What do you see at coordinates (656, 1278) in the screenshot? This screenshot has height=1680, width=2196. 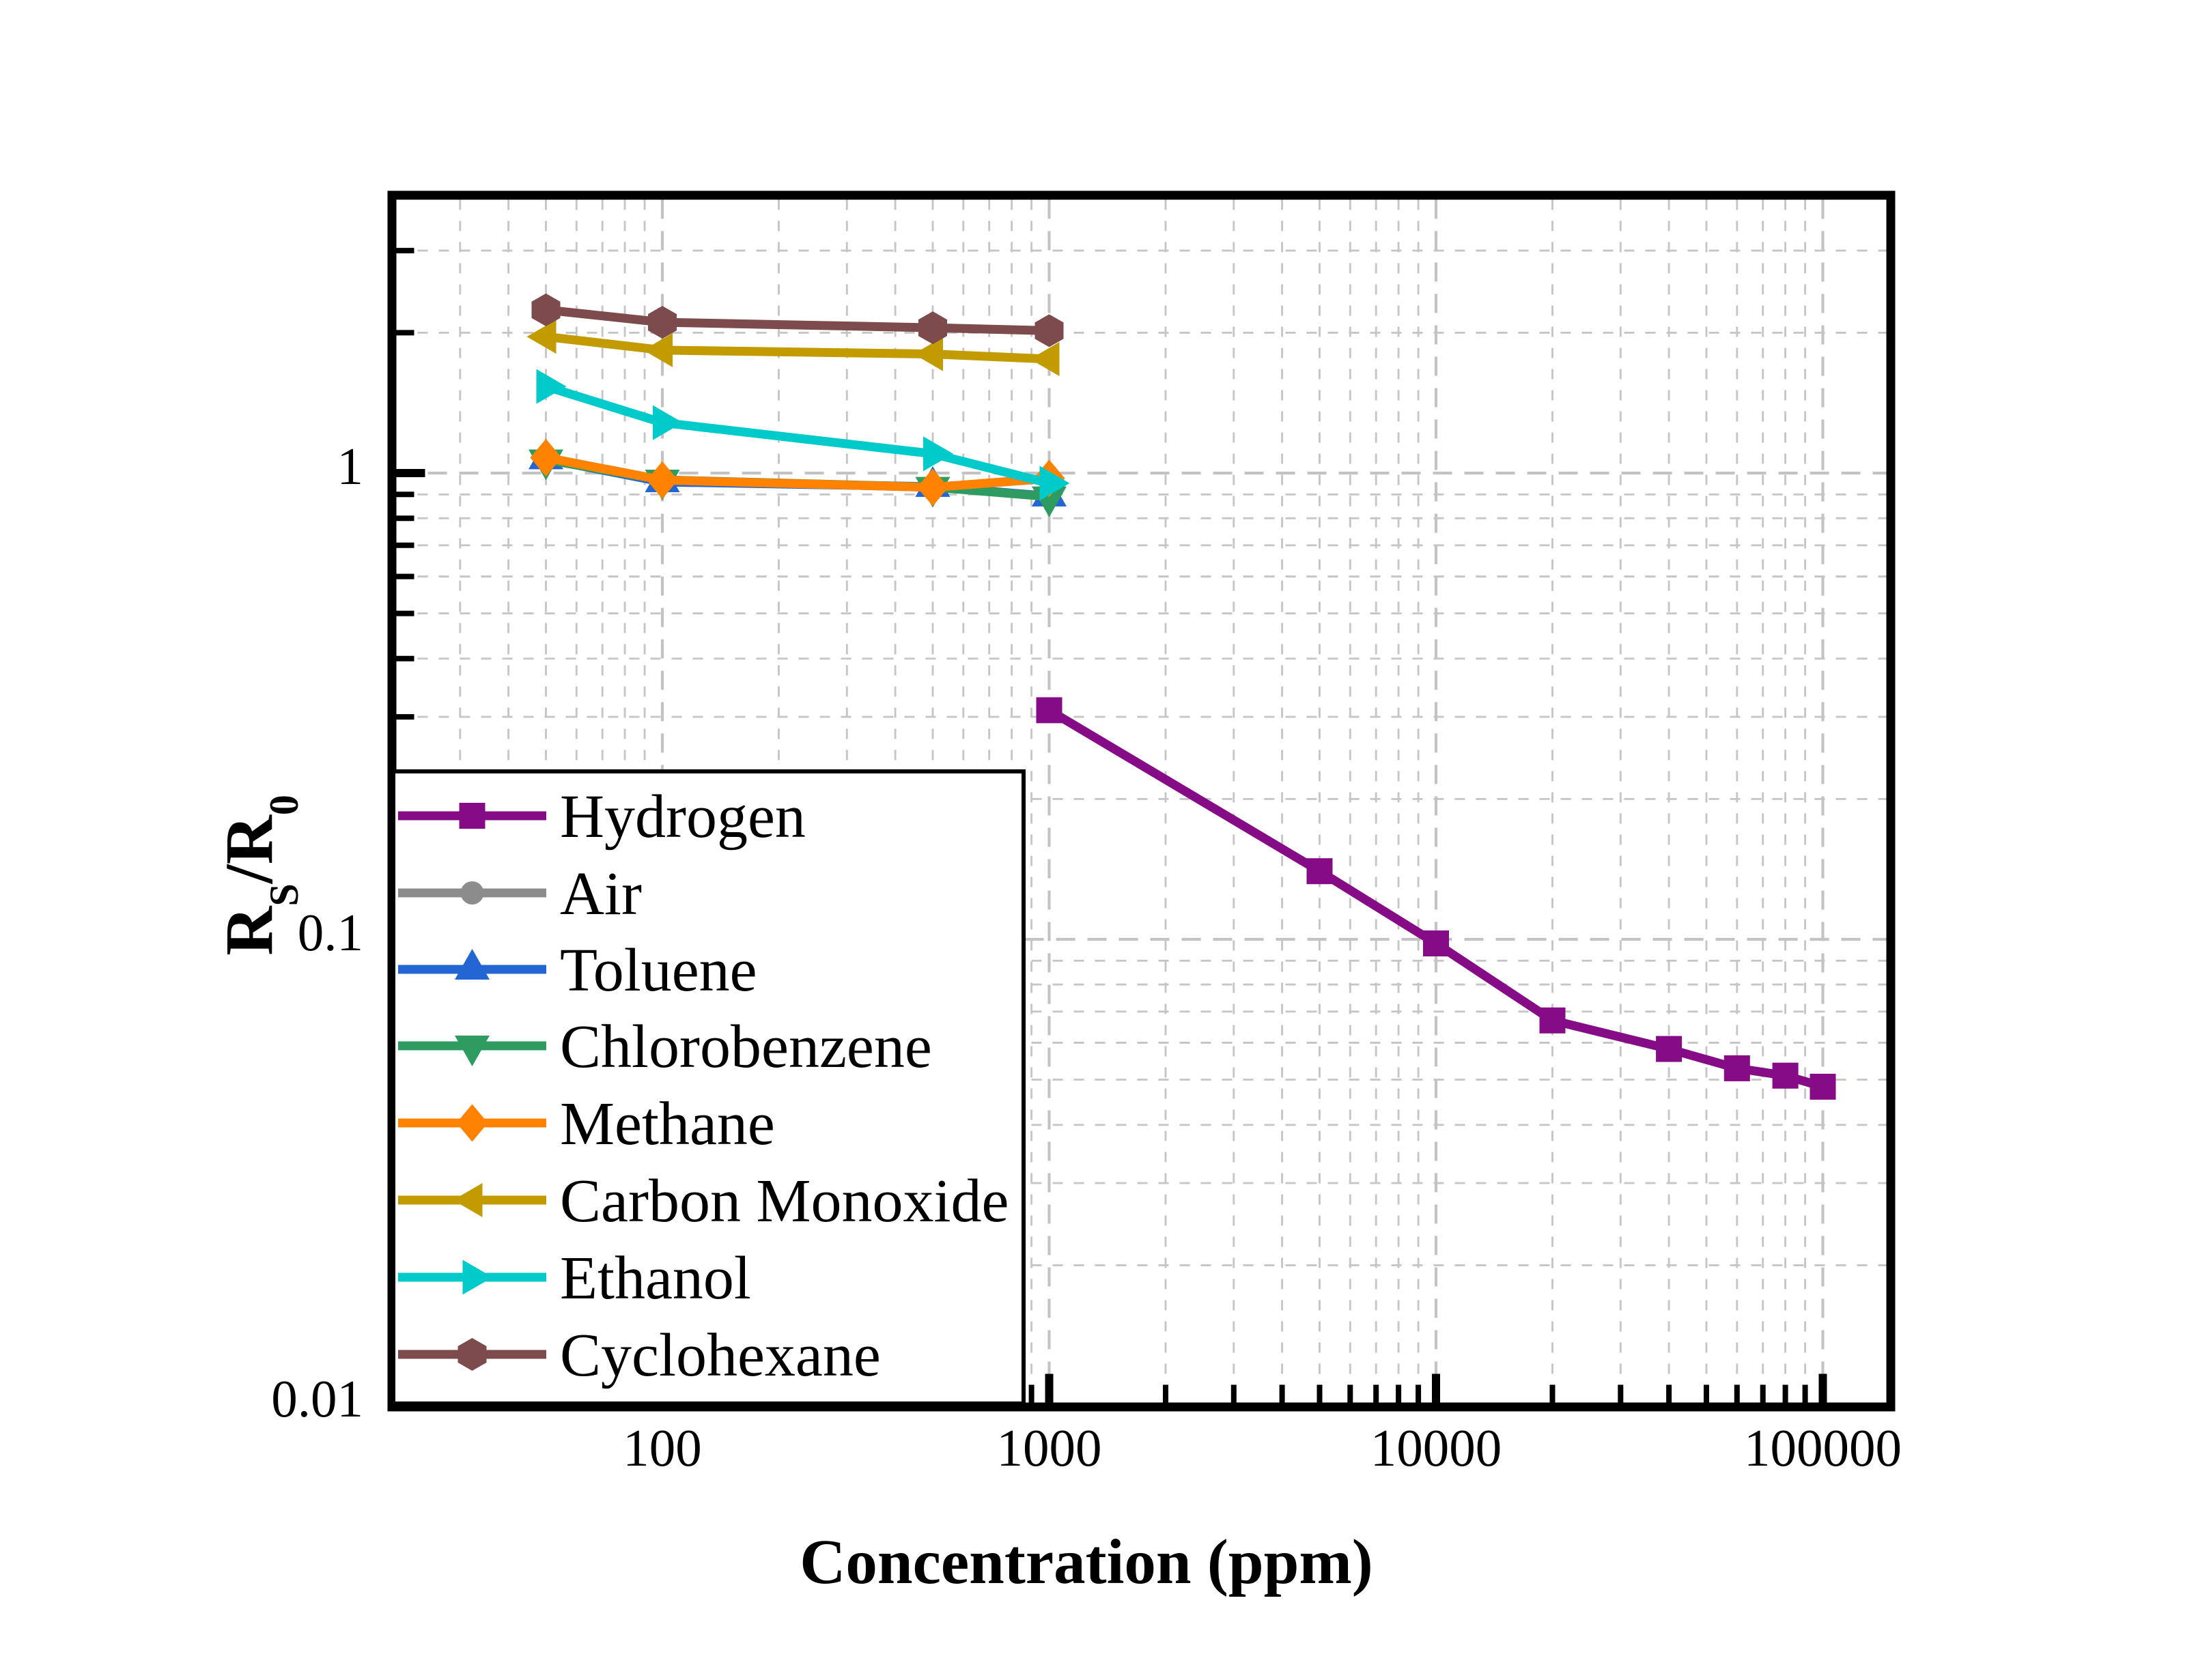 I see `svg-text: Ethanol` at bounding box center [656, 1278].